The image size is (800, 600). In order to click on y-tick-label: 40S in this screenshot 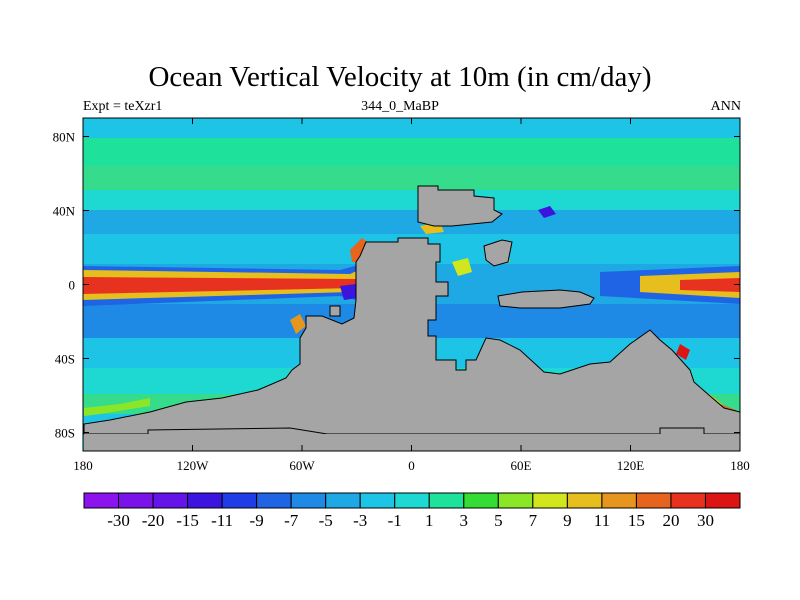, I will do `click(65, 359)`.